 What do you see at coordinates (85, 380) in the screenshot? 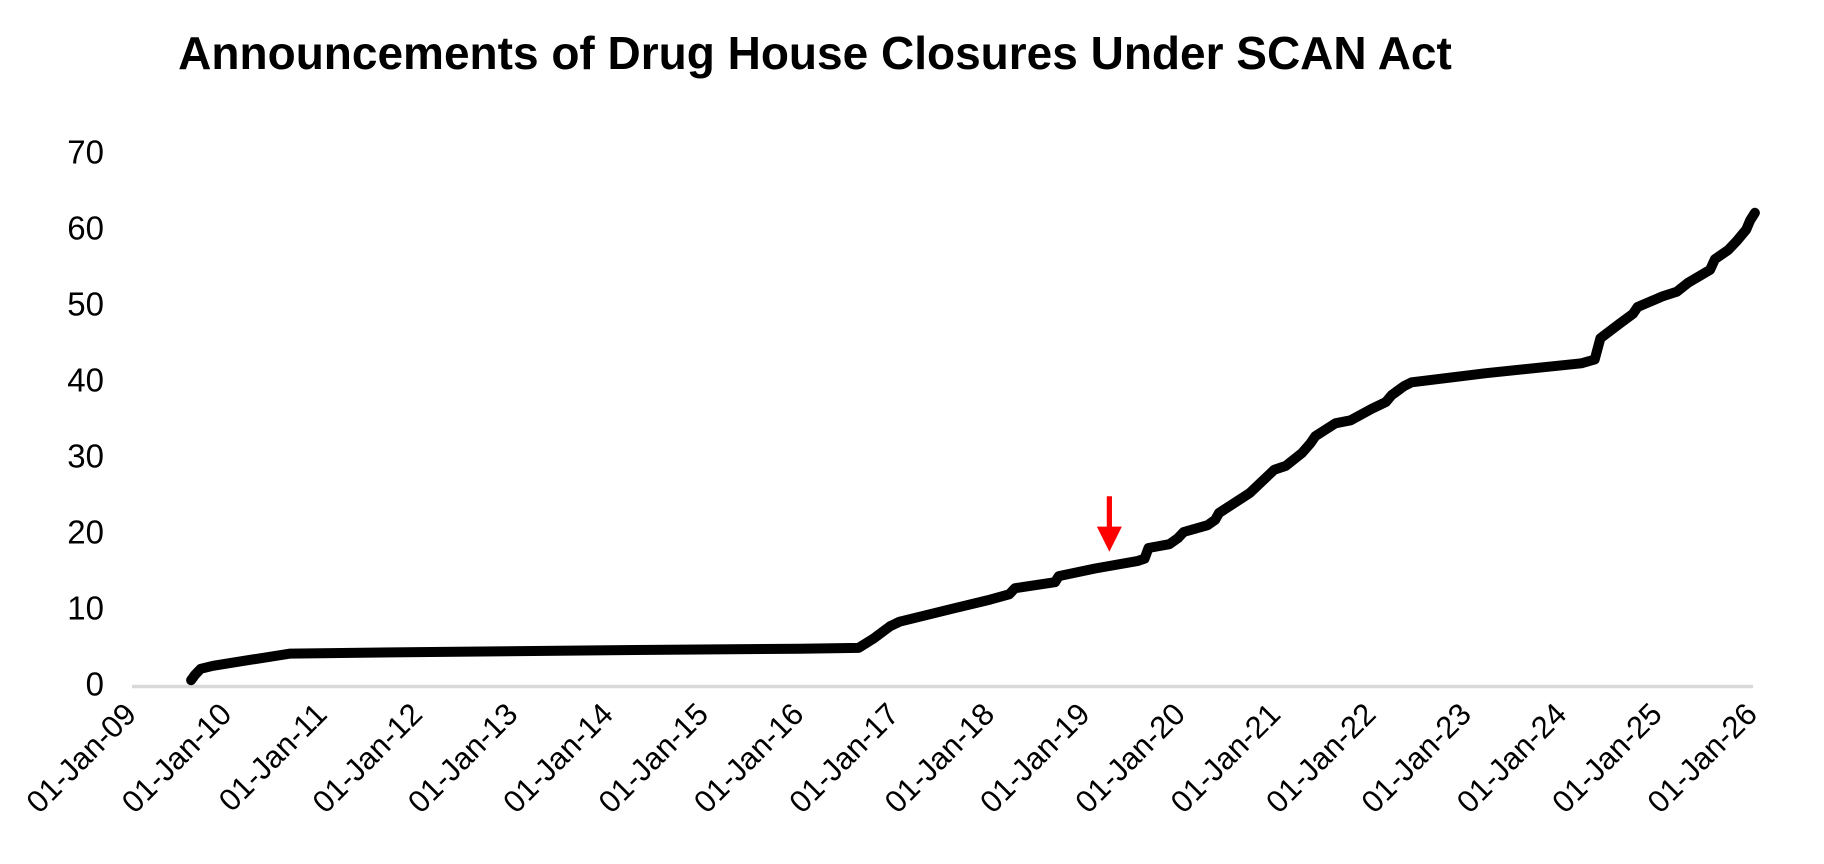
I see `y-tick-label: 40` at bounding box center [85, 380].